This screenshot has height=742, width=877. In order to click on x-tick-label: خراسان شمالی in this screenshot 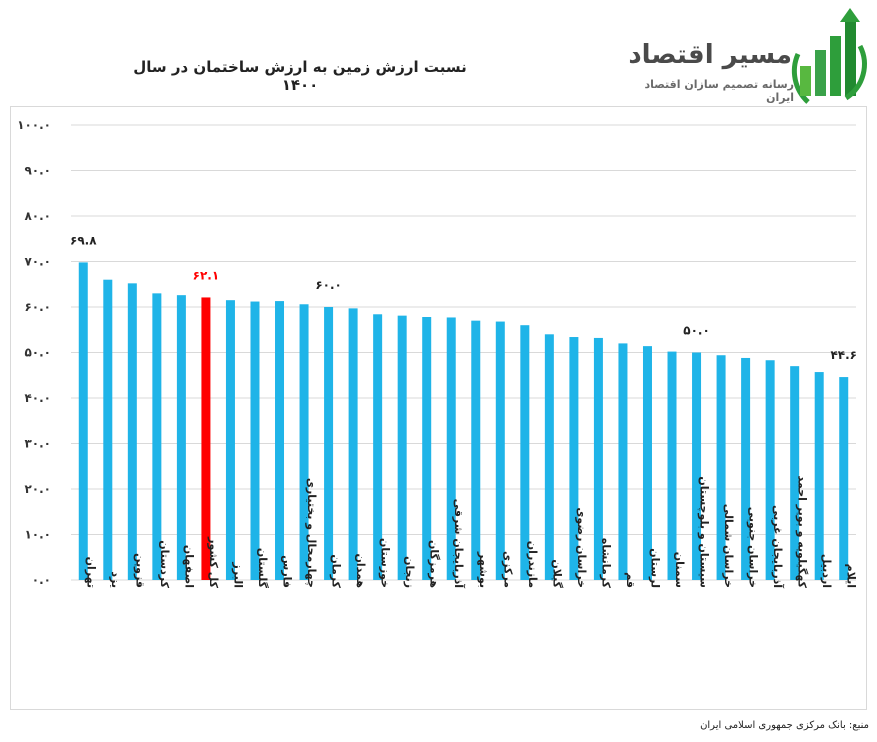, I will do `click(728, 546)`.